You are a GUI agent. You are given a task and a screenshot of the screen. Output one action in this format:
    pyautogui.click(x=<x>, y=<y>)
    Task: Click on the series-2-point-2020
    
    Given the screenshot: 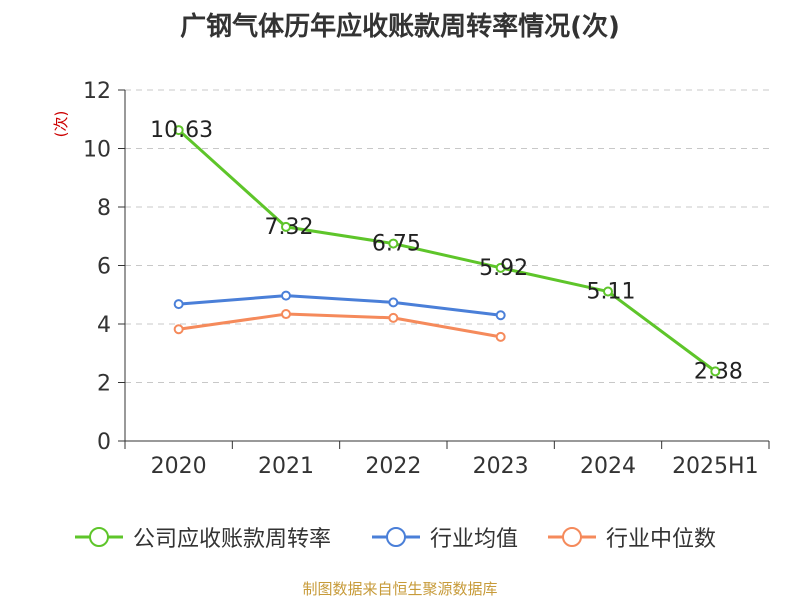 What is the action you would take?
    pyautogui.click(x=178, y=329)
    